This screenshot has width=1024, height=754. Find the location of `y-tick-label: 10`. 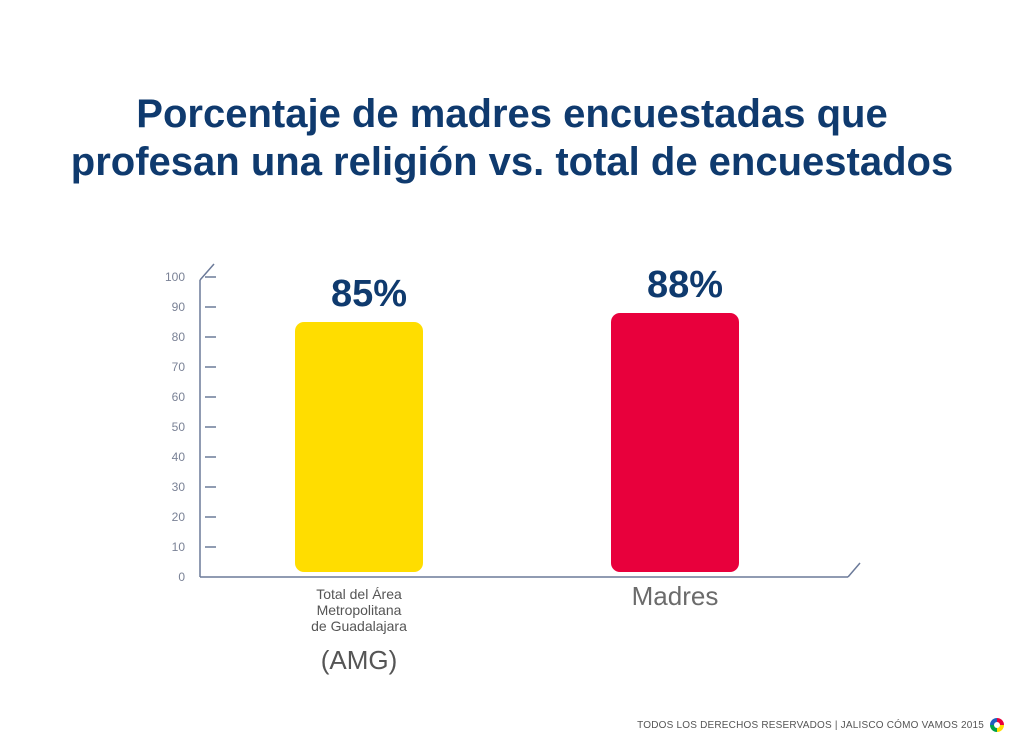

y-tick-label: 10 is located at coordinates (179, 547).